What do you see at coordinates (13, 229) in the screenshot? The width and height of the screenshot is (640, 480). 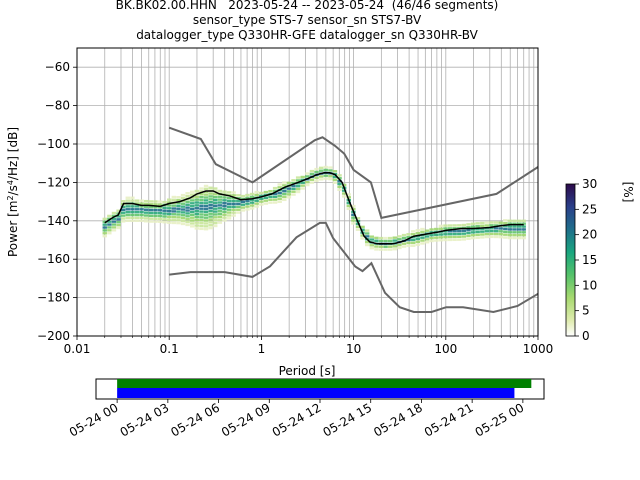 I see `y-axis-label-base: Power [m` at bounding box center [13, 229].